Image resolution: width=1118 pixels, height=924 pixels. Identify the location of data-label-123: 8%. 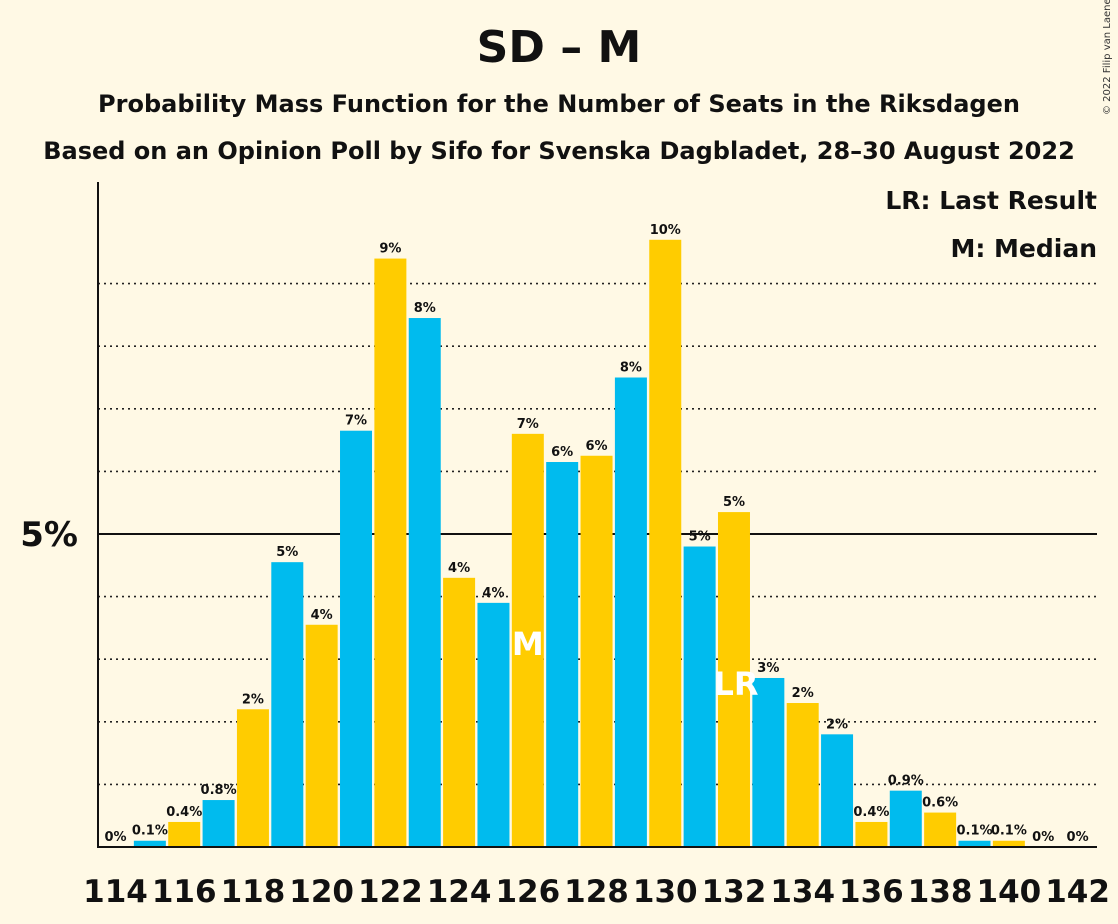
(425, 308).